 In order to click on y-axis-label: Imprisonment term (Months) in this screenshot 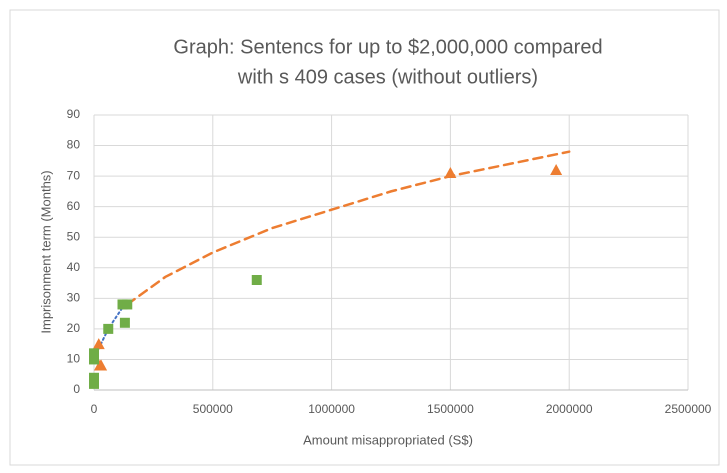, I will do `click(45, 251)`.